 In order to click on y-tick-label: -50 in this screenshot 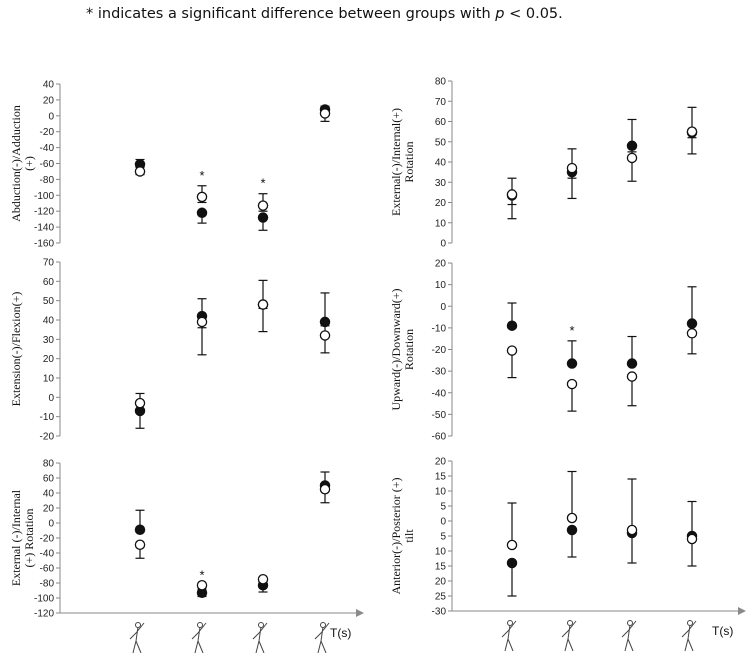, I will do `click(439, 415)`.